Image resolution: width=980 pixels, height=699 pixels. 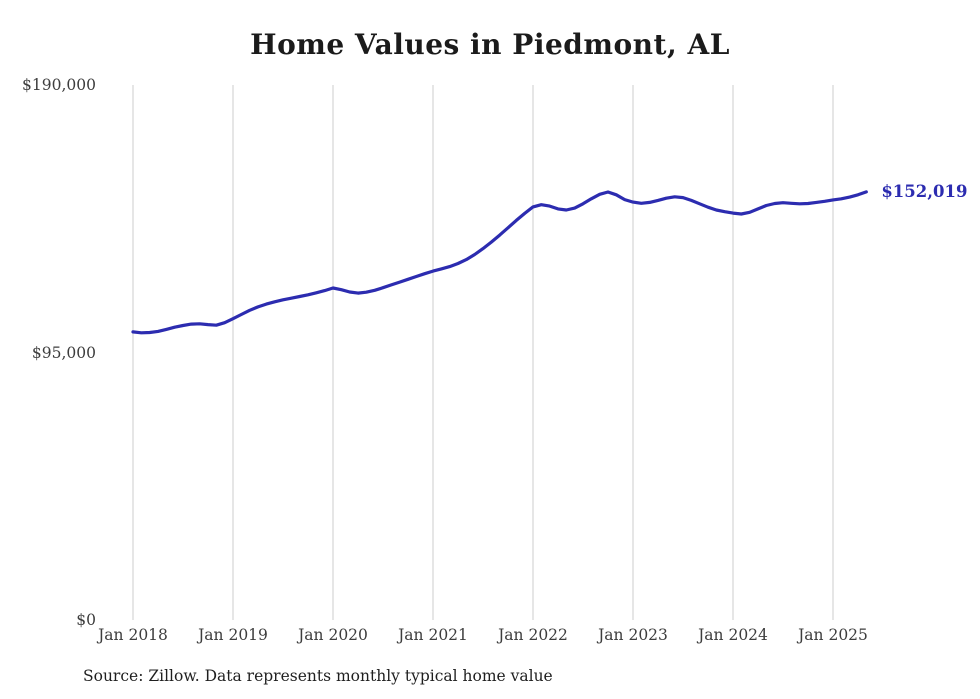 I want to click on latest-value-label: $152,019, so click(x=924, y=191).